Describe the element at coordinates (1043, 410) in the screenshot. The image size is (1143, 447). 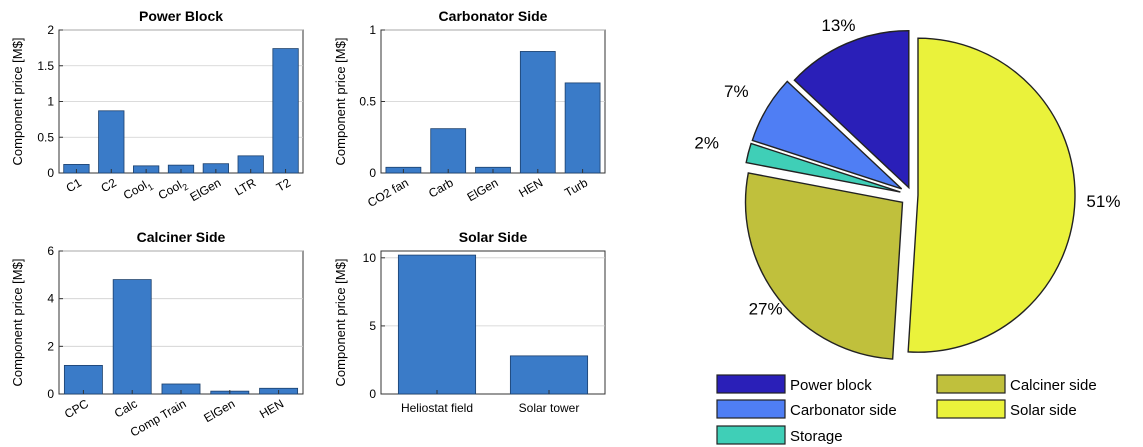
I see `legend-label: Solar side` at that location.